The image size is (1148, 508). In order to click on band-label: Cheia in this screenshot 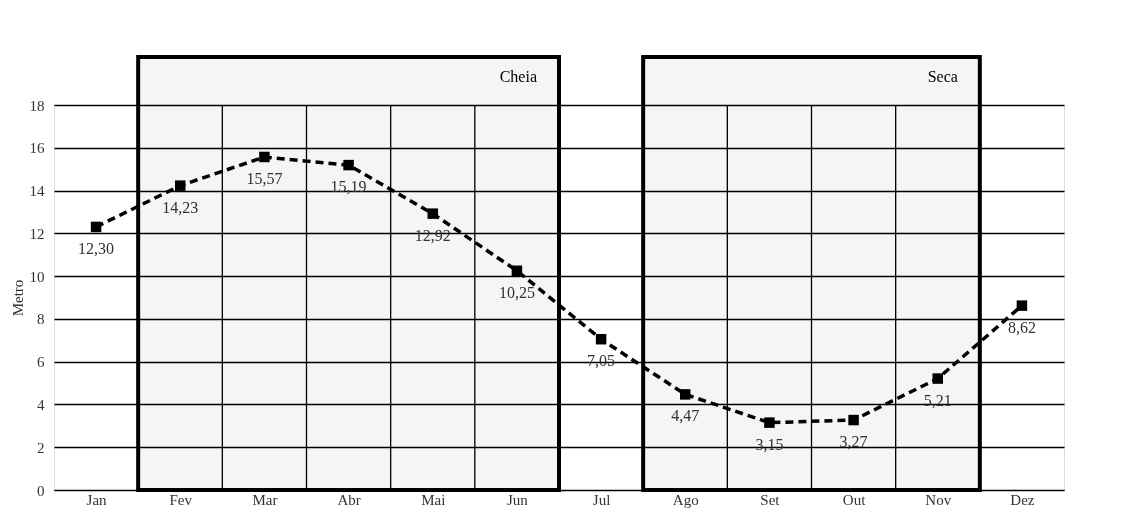, I will do `click(518, 76)`.